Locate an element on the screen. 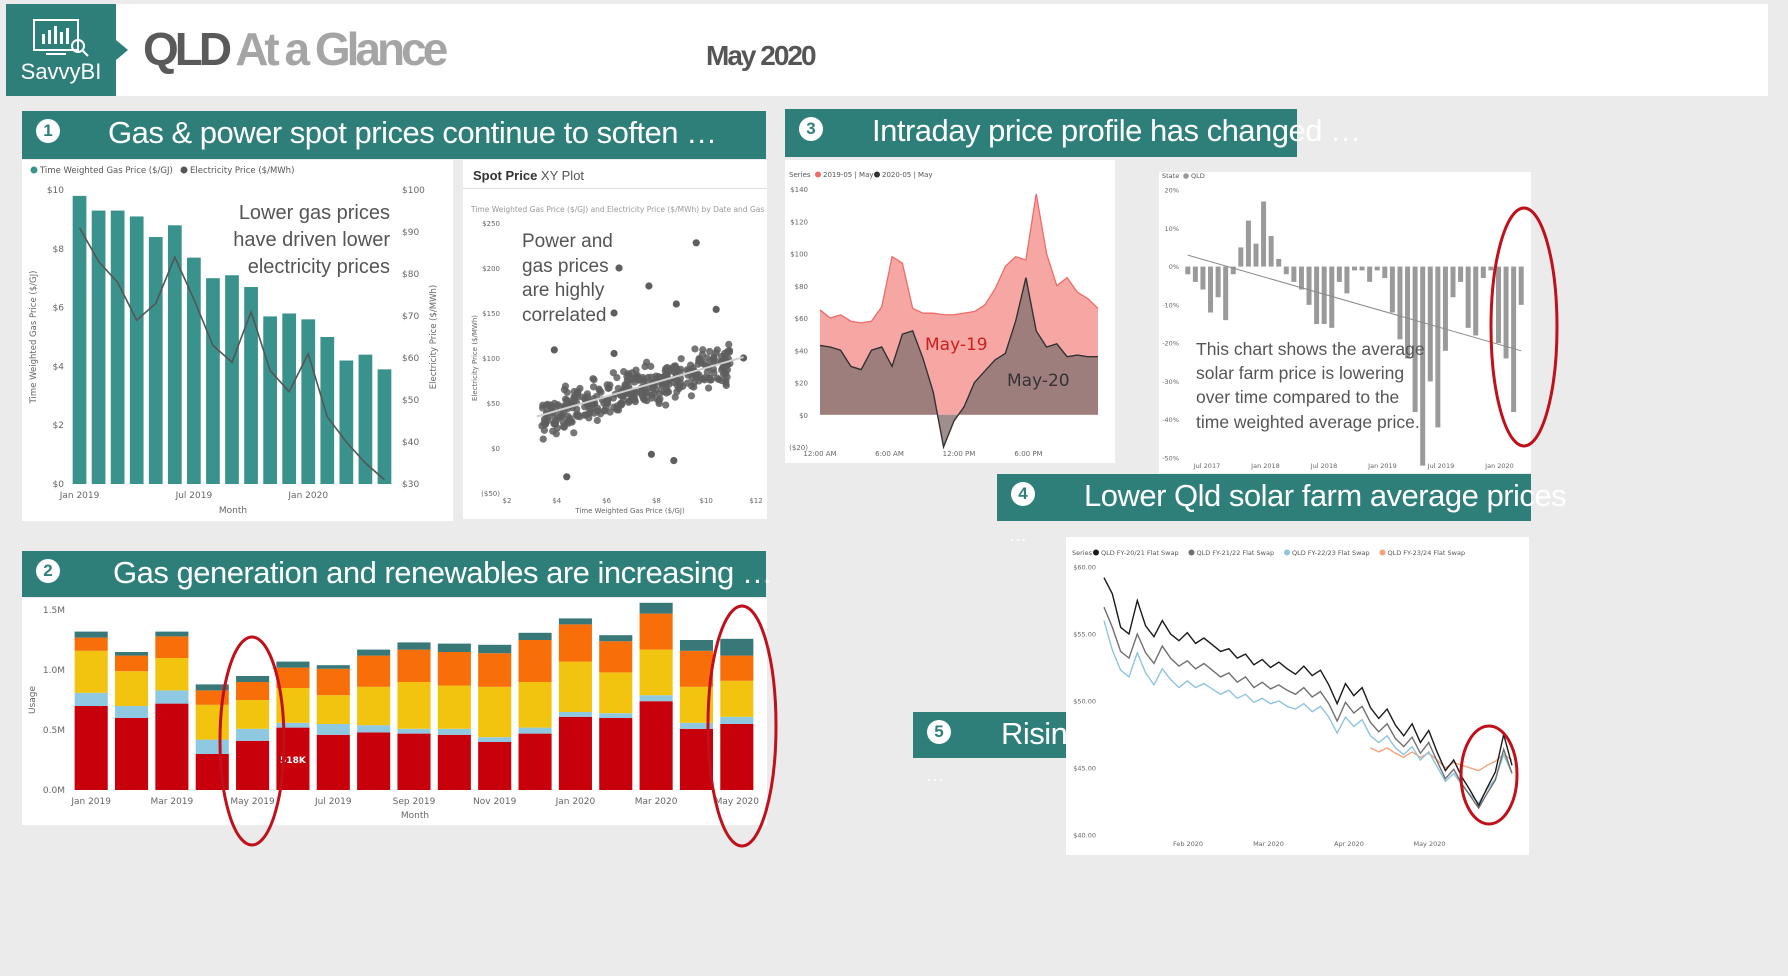 The image size is (1788, 976). y-tick-label: -40% is located at coordinates (1170, 420).